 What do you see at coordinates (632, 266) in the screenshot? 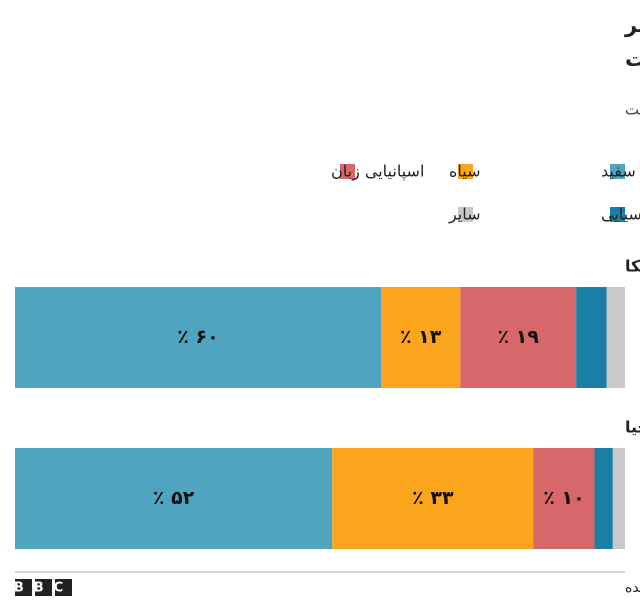
I see `category-label: آمریکا` at bounding box center [632, 266].